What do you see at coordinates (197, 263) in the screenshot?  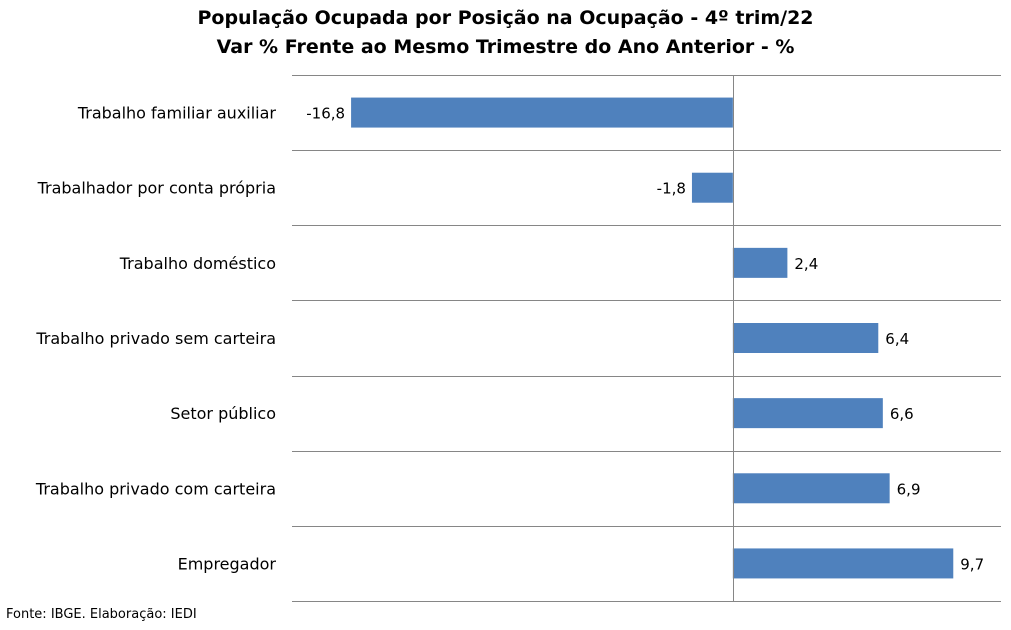 I see `category-label: Trabalho doméstico` at bounding box center [197, 263].